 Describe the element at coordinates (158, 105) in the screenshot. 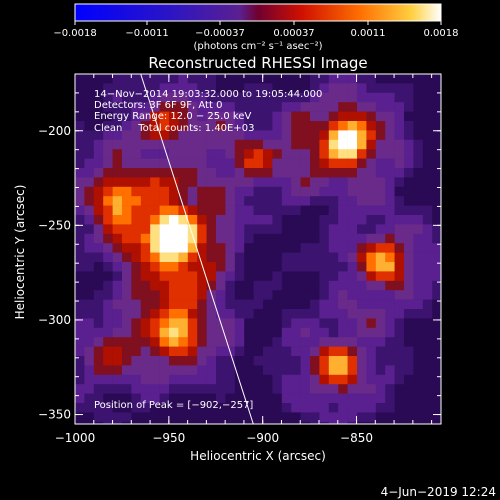

I see `info-detectors: Detectors: 3F 6F 9F, Att 0` at that location.